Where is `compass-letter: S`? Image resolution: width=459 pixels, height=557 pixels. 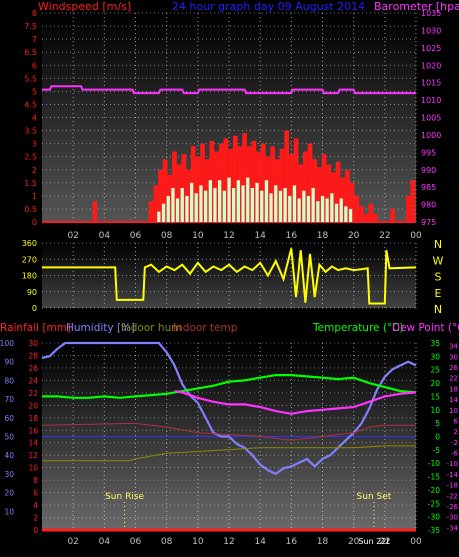 compass-letter: S is located at coordinates (438, 277).